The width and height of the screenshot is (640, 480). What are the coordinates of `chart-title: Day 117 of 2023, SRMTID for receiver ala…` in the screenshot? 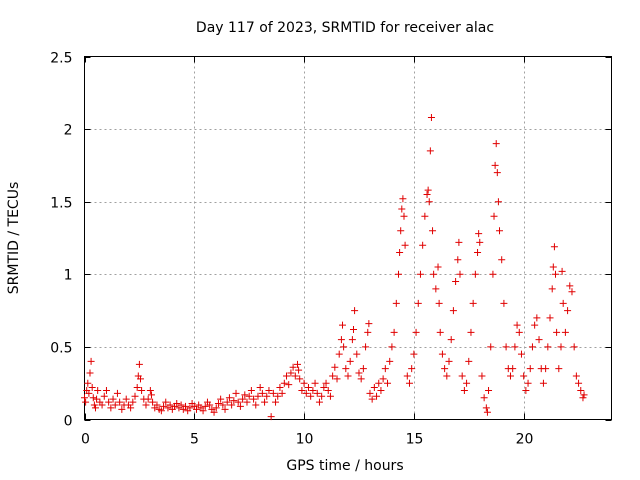 It's located at (345, 28).